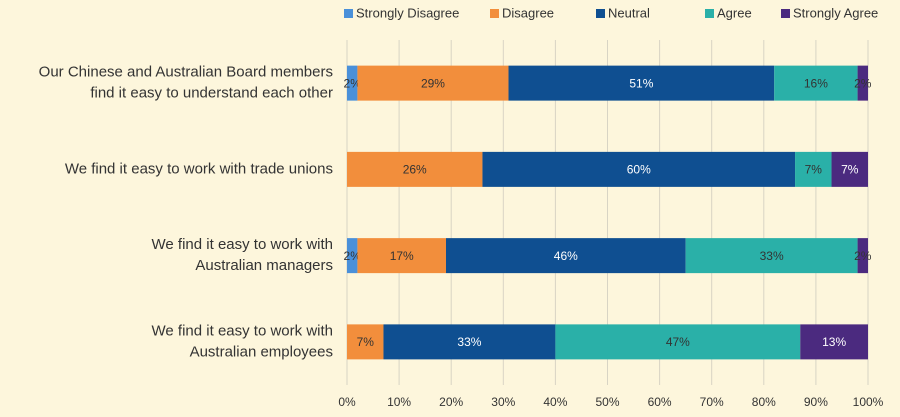  I want to click on value-label: 17%, so click(402, 256).